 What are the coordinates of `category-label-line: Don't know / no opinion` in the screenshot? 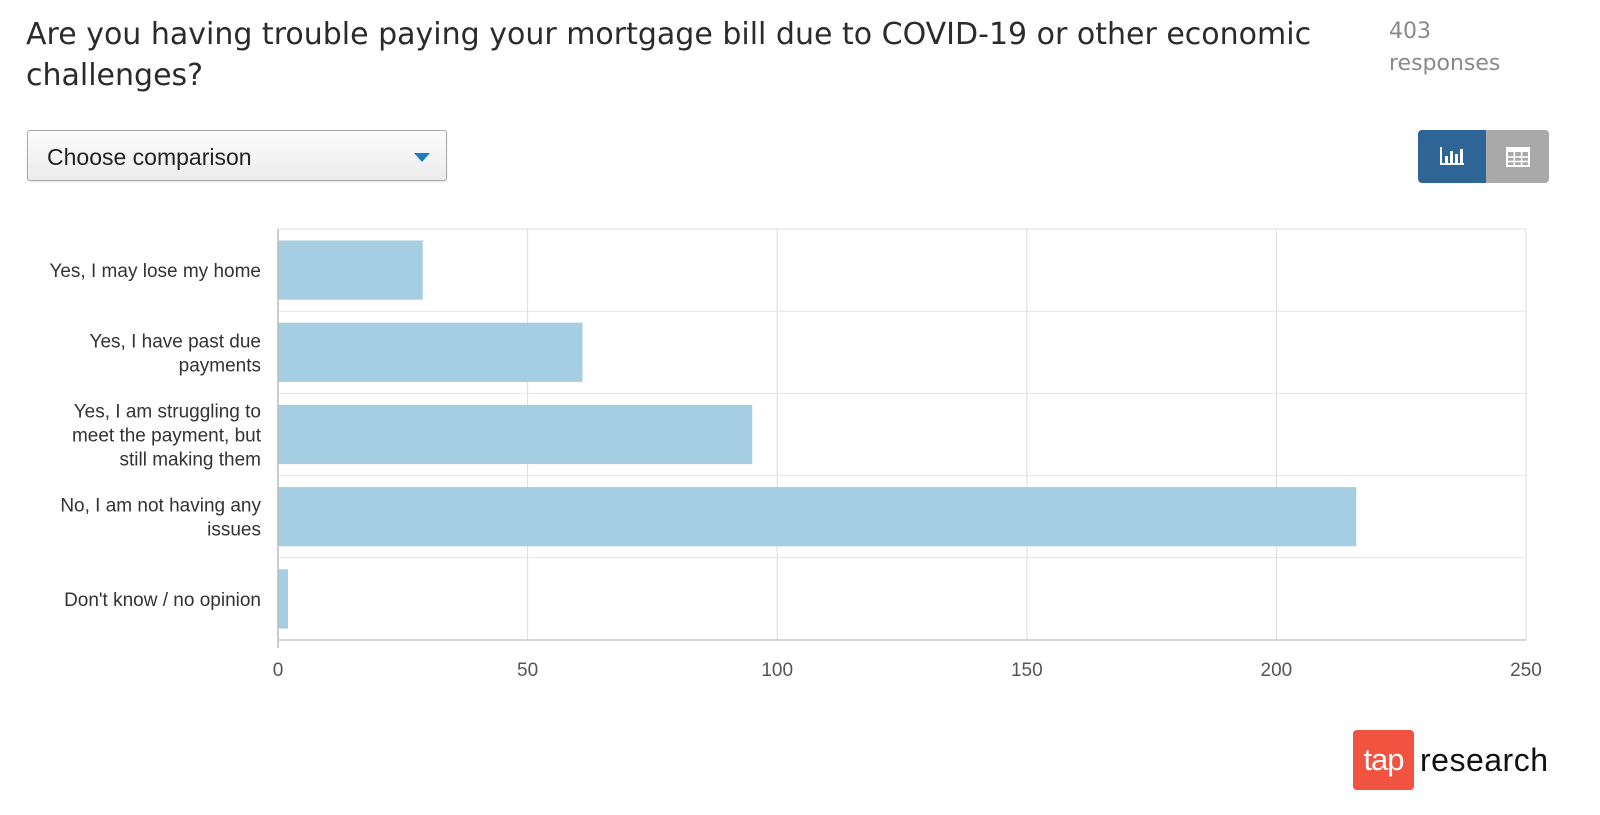 It's located at (162, 600).